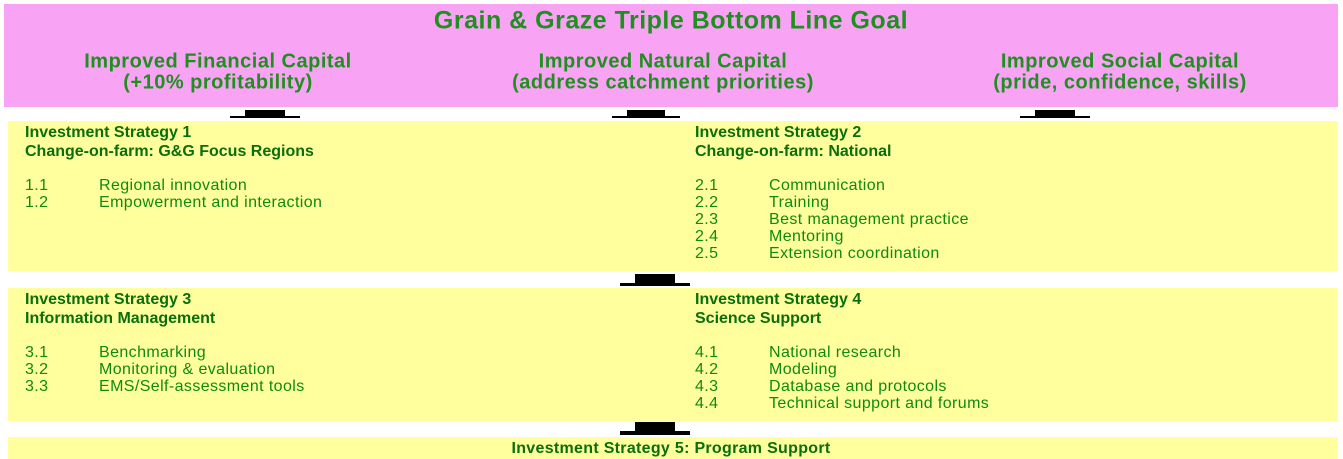 This screenshot has width=1343, height=459. What do you see at coordinates (799, 202) in the screenshot?
I see `item-label: Training` at bounding box center [799, 202].